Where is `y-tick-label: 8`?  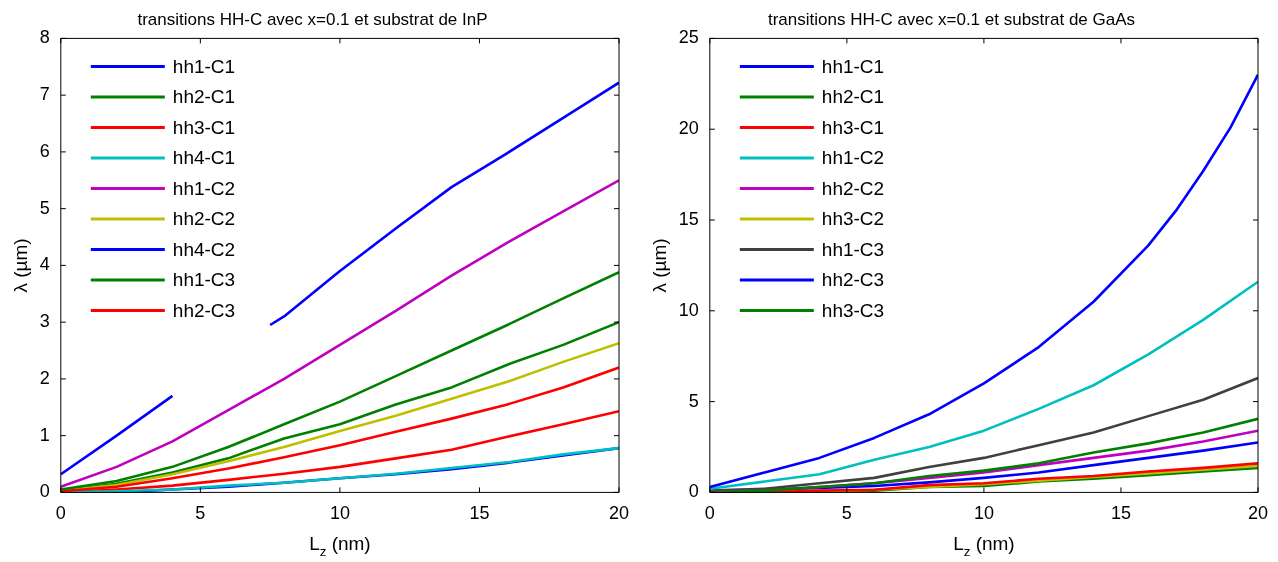 y-tick-label: 8 is located at coordinates (44, 37).